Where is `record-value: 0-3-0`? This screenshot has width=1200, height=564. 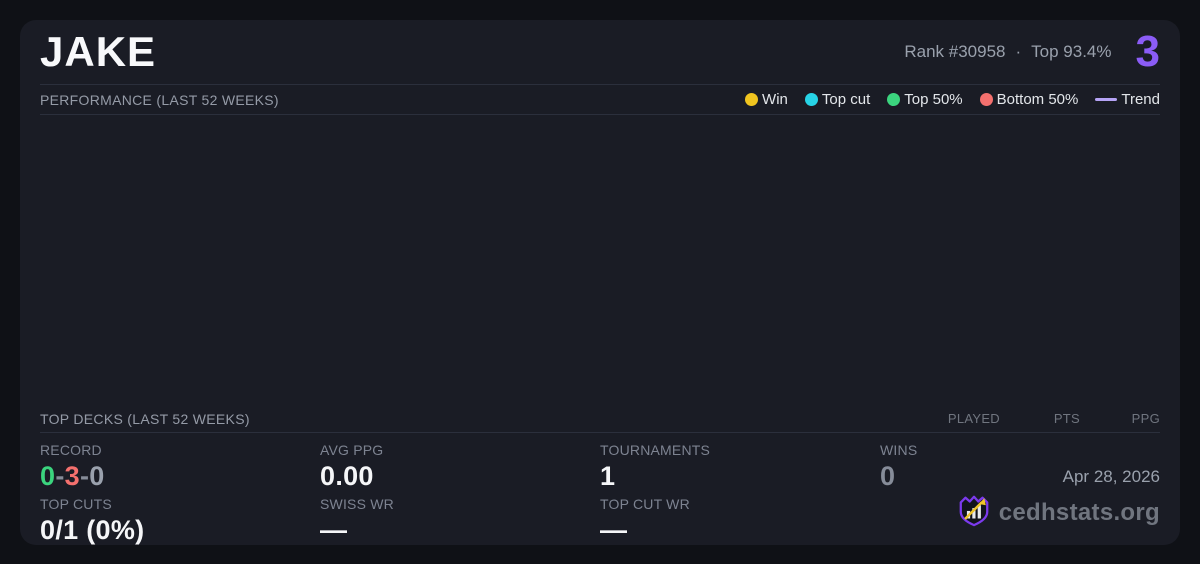 record-value: 0-3-0 is located at coordinates (72, 476).